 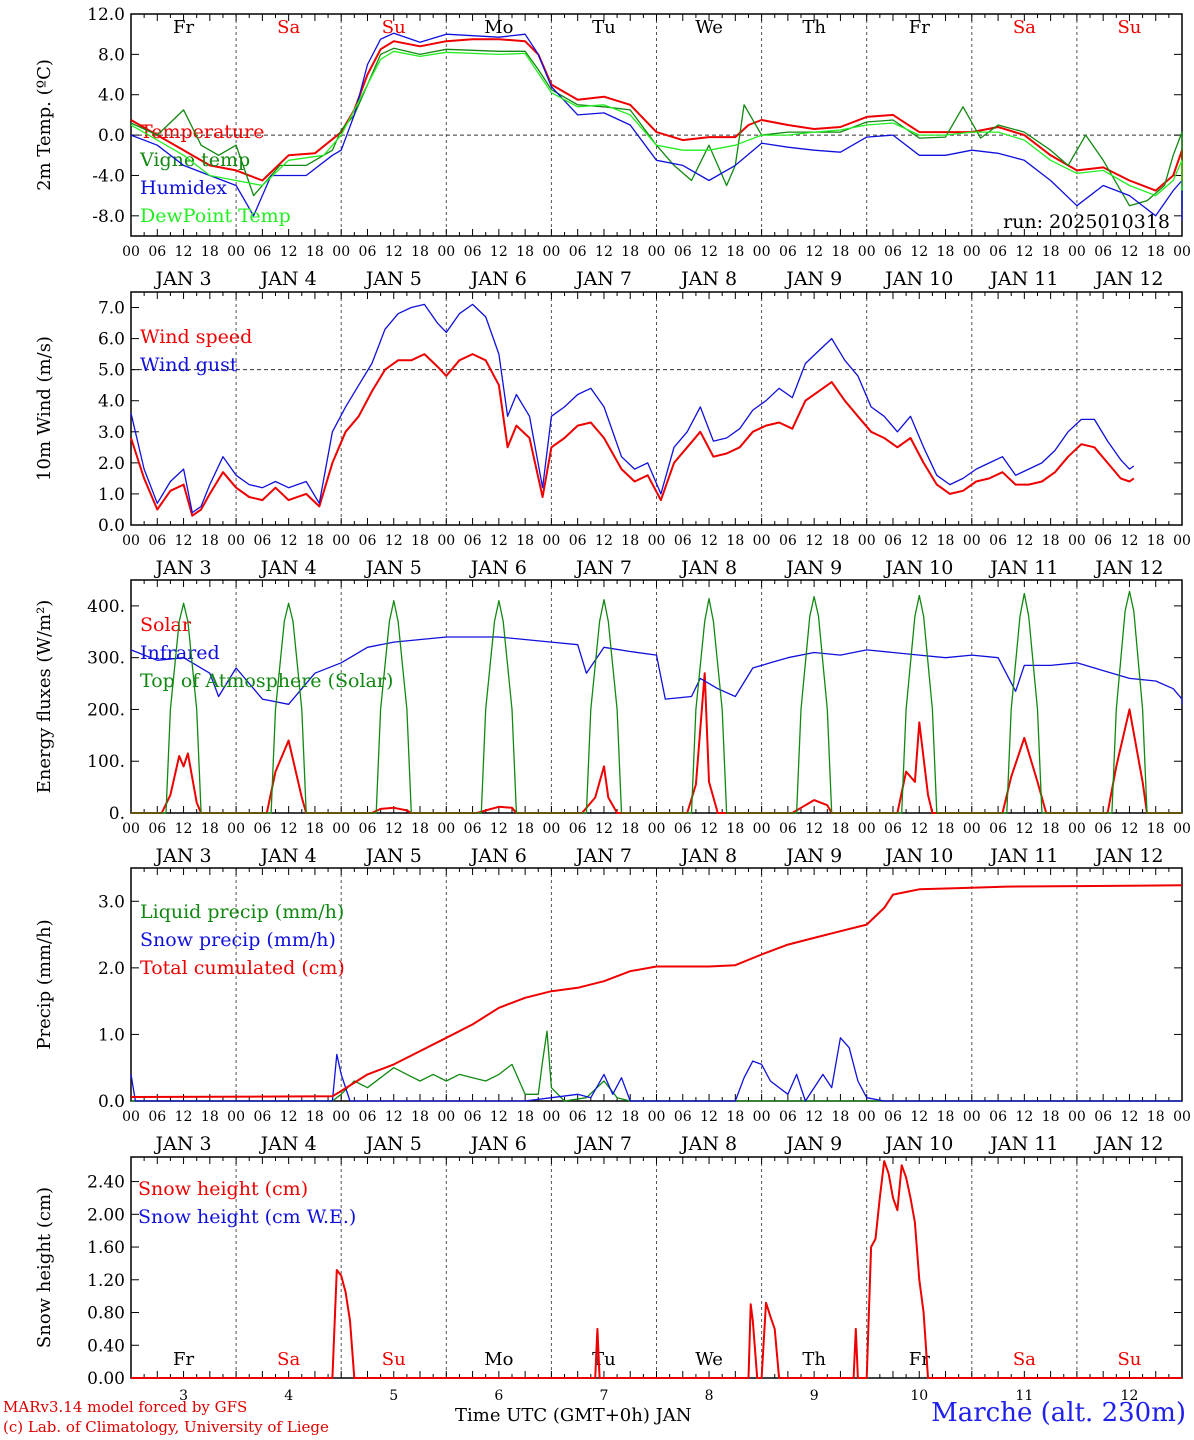 I want to click on legend-entry: Top of Atmosphere (Solar), so click(x=266, y=681).